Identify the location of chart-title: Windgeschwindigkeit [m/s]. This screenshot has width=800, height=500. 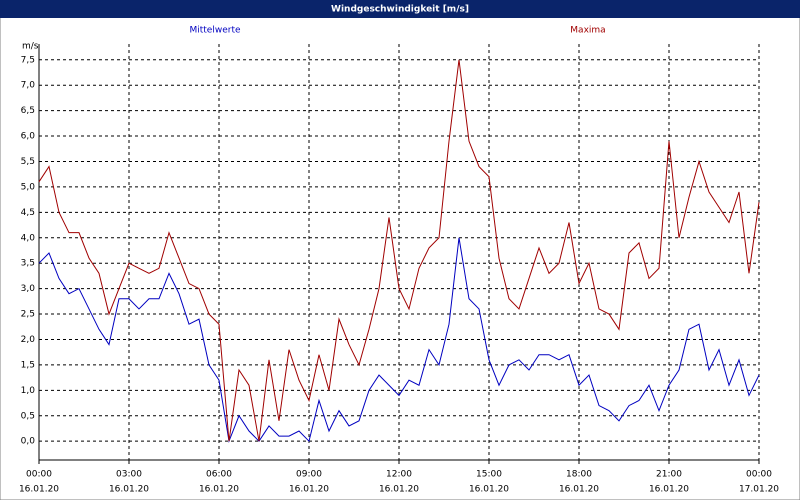
(400, 10).